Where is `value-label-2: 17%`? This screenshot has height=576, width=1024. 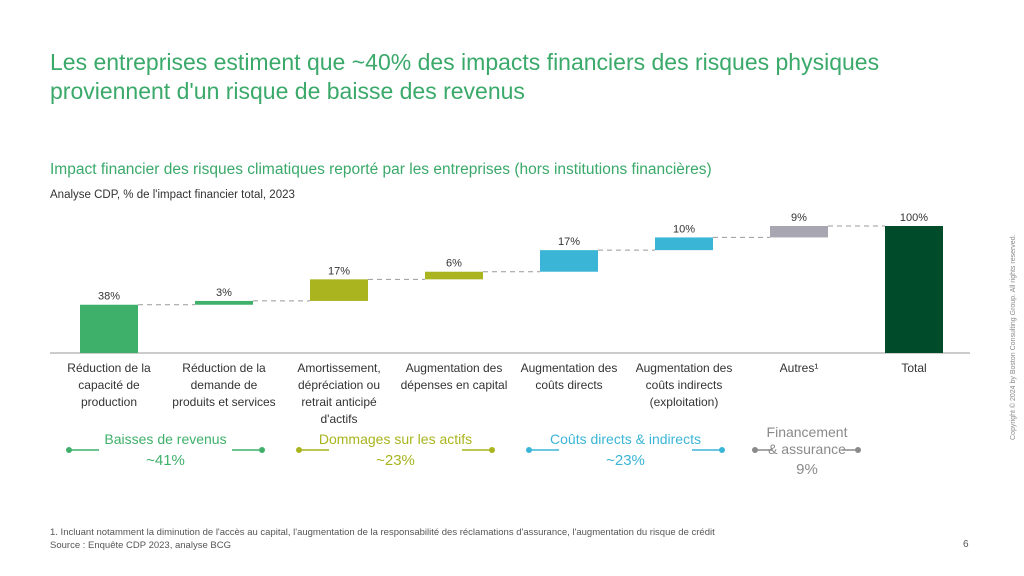
value-label-2: 17% is located at coordinates (339, 271).